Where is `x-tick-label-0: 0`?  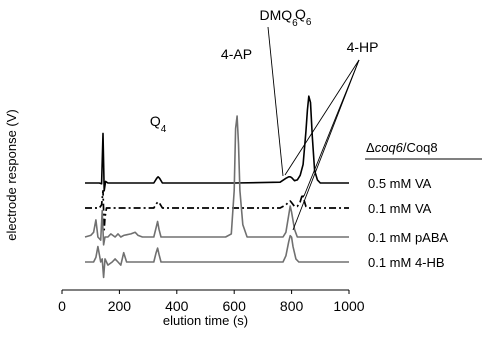 x-tick-label-0: 0 is located at coordinates (62, 306).